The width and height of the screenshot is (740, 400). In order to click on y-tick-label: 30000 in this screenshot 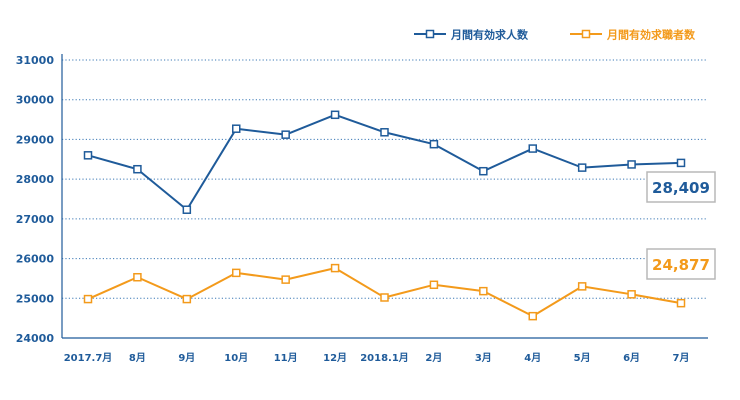, I will do `click(35, 100)`.